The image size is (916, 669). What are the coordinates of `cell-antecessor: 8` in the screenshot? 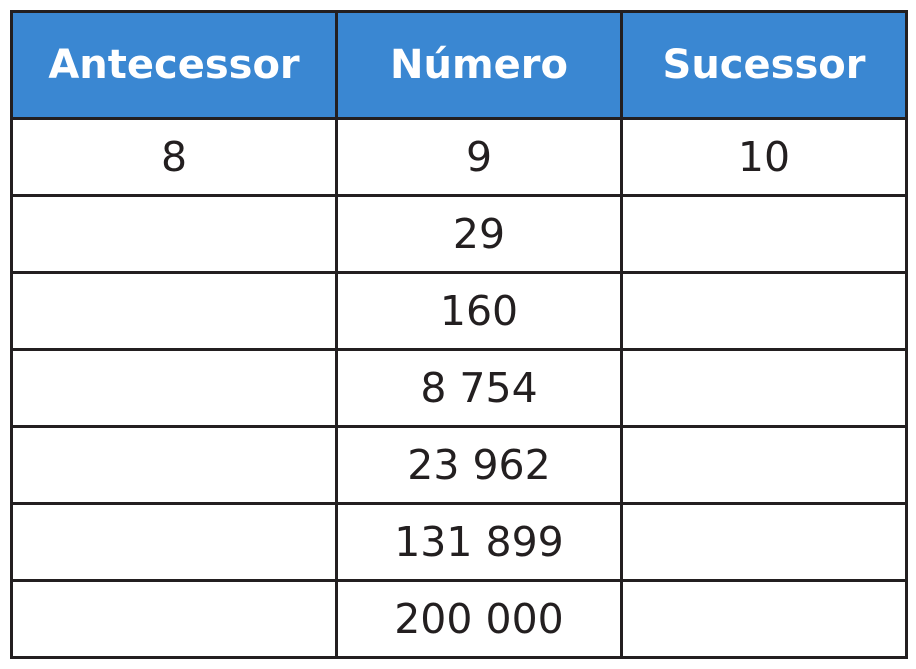 It's located at (174, 157).